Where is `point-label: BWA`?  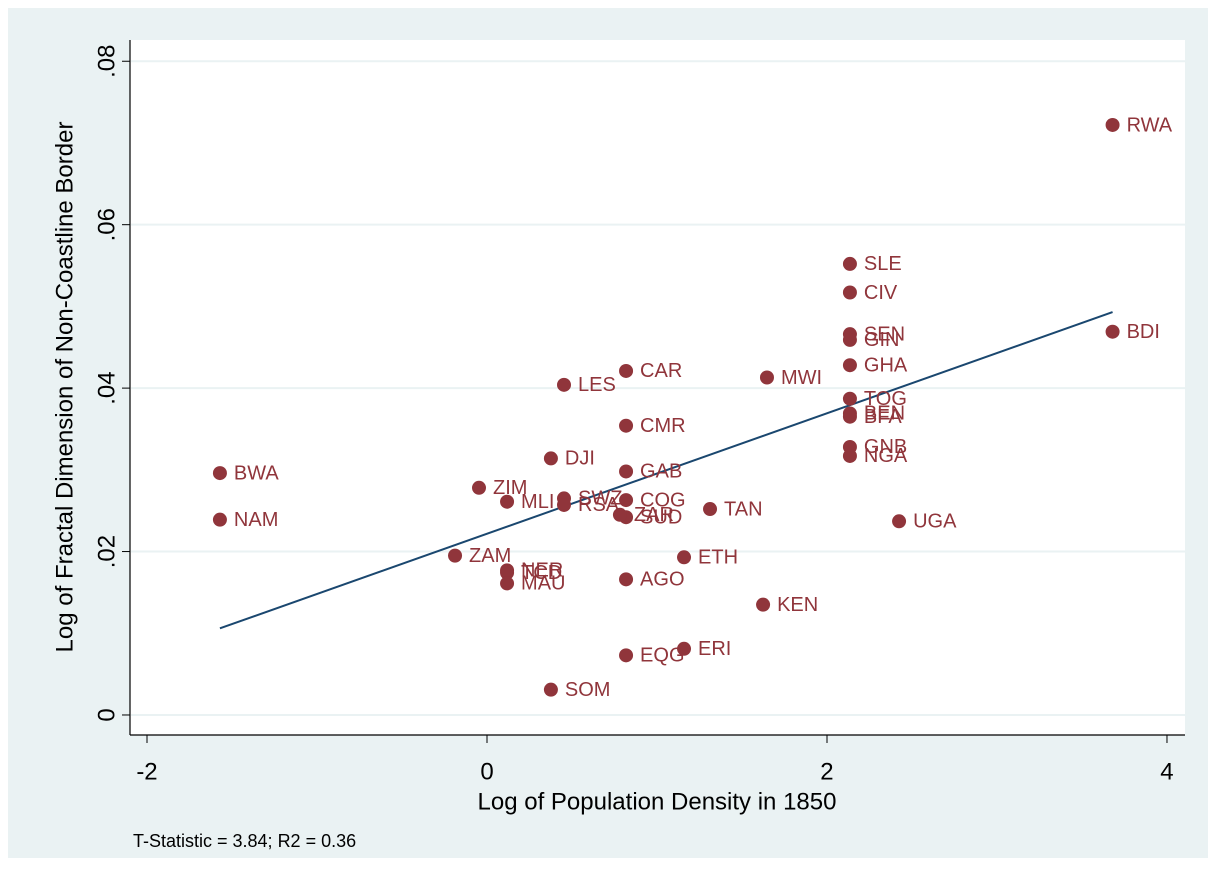 point-label: BWA is located at coordinates (256, 473).